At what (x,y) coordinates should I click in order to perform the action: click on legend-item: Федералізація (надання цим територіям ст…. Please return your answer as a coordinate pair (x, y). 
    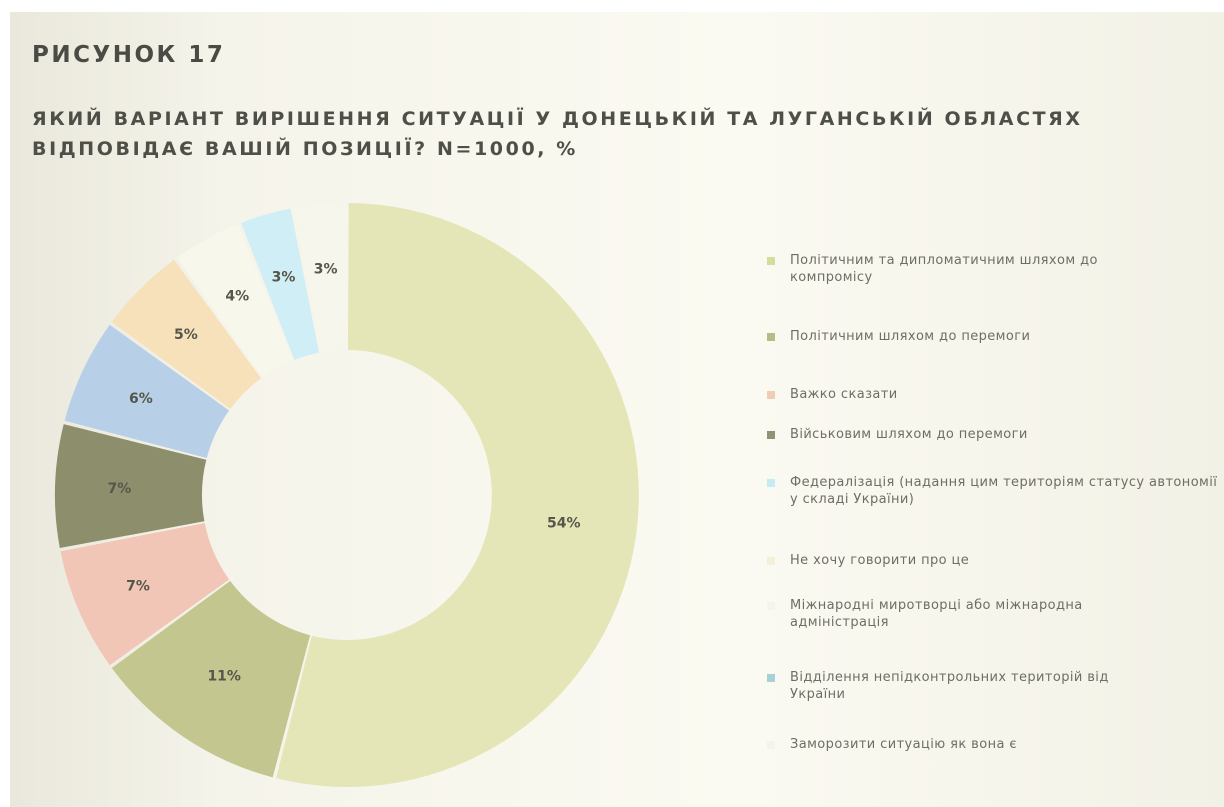
    Looking at the image, I should click on (994, 491).